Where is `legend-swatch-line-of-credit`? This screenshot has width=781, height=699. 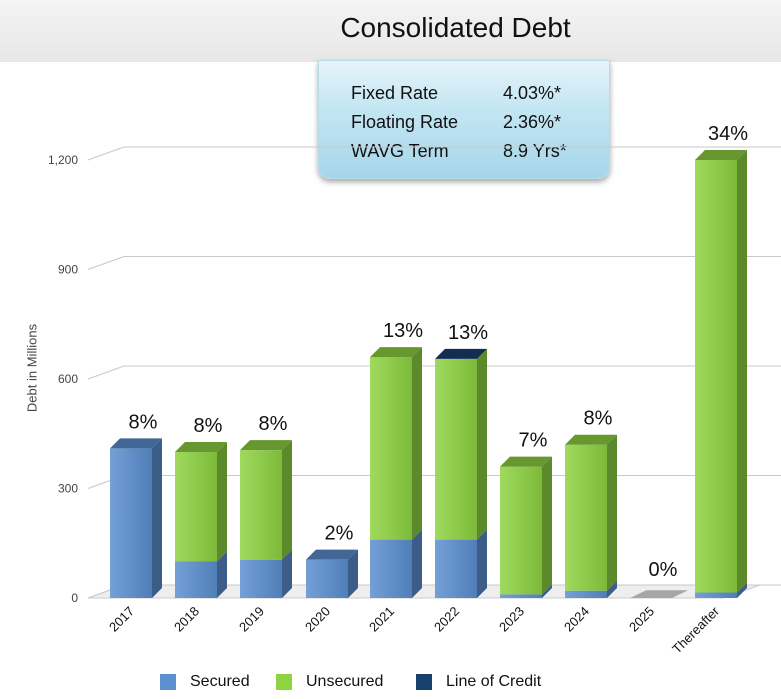 legend-swatch-line-of-credit is located at coordinates (424, 682).